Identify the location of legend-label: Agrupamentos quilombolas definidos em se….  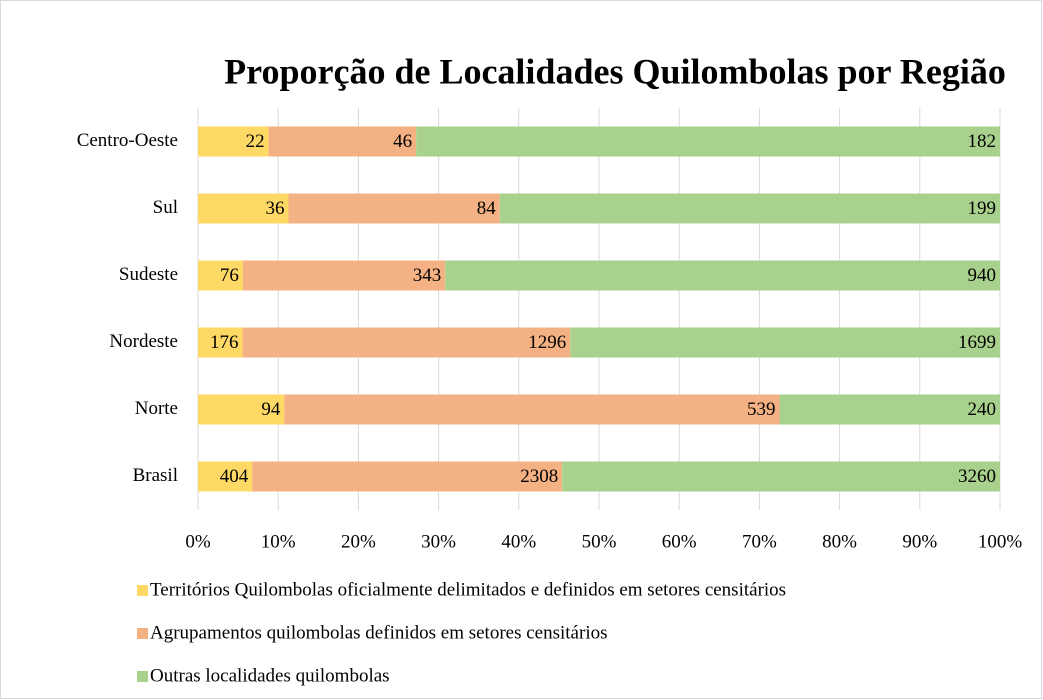
(379, 632).